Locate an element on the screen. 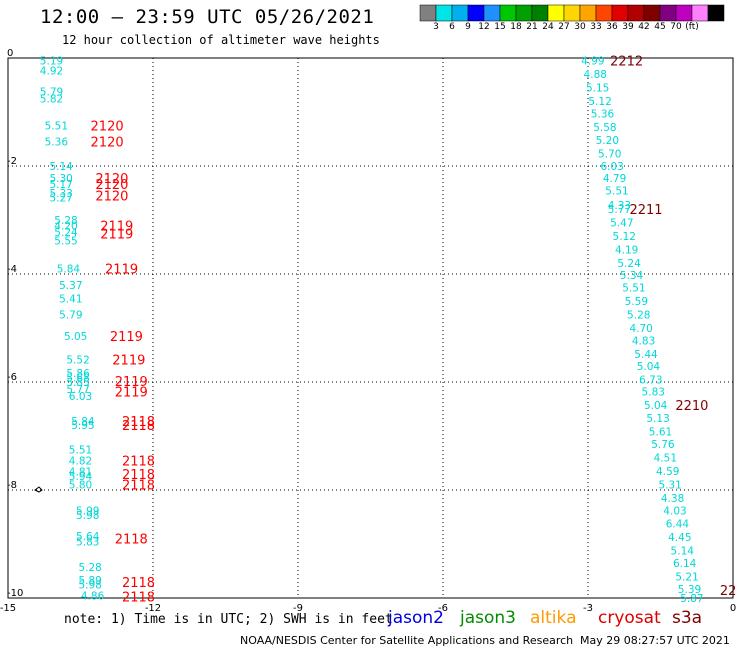 This screenshot has width=740, height=650. swh-value: 5.15 is located at coordinates (597, 89).